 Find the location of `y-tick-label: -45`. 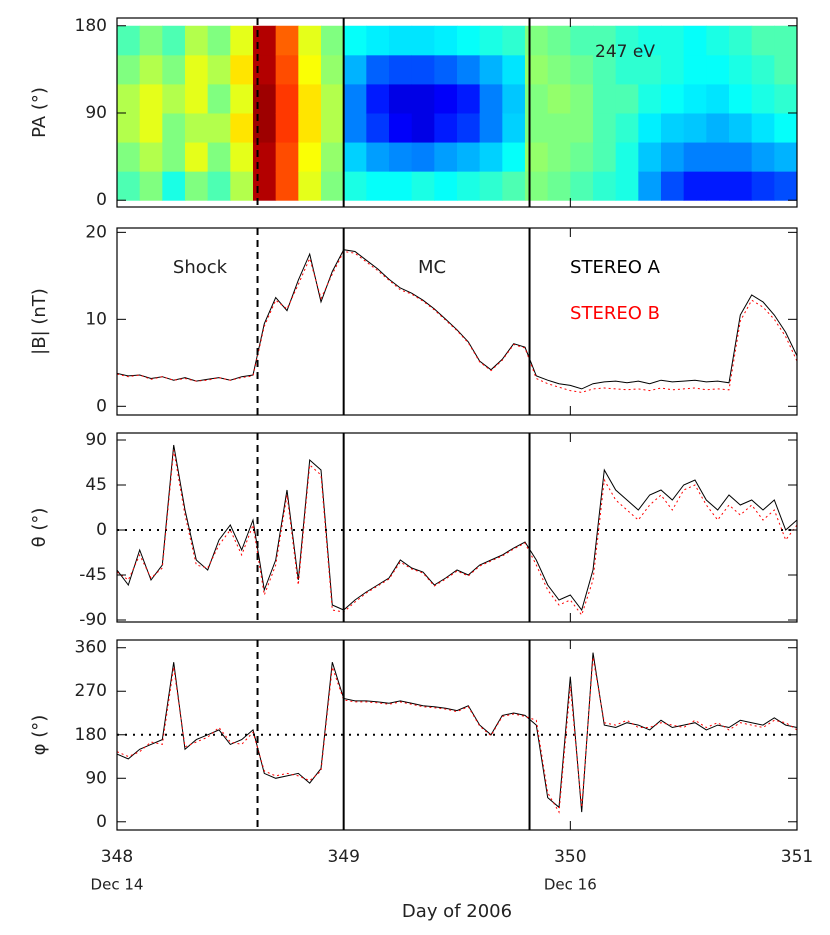

y-tick-label: -45 is located at coordinates (93, 575).